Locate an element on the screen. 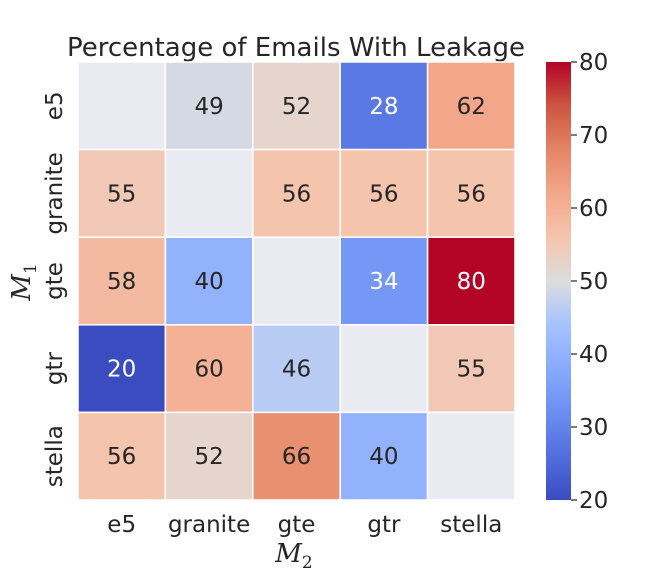  cell-value-label: 66 is located at coordinates (296, 457).